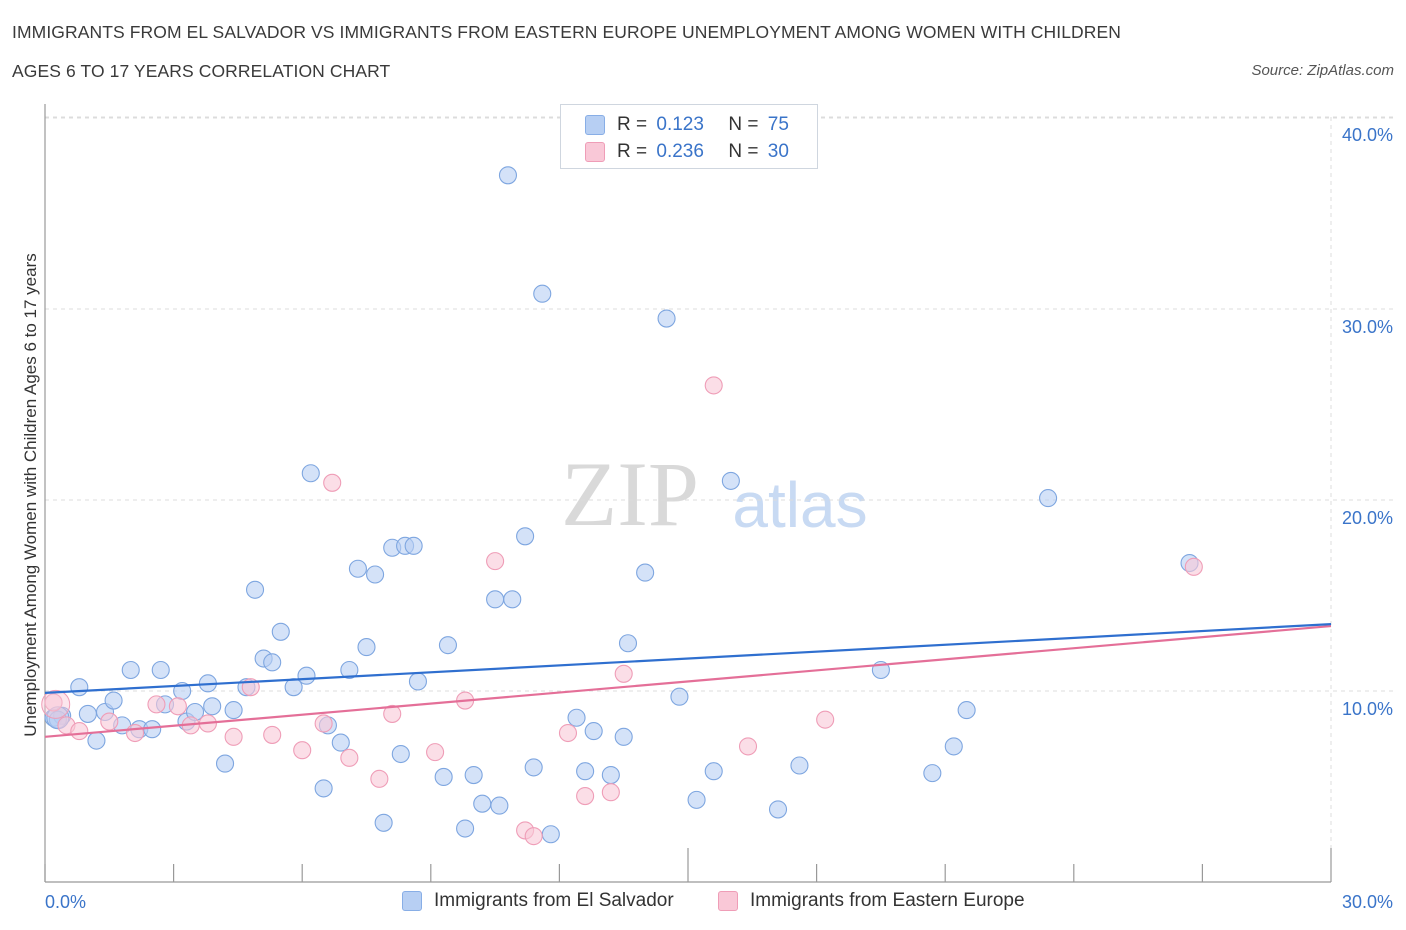  What do you see at coordinates (1367, 709) in the screenshot?
I see `y-tick-label: 10.0%` at bounding box center [1367, 709].